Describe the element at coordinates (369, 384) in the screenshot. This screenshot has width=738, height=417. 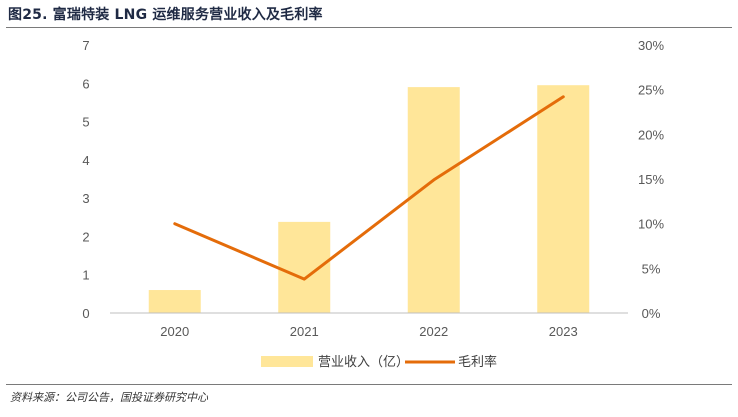
I see `footer-divider` at that location.